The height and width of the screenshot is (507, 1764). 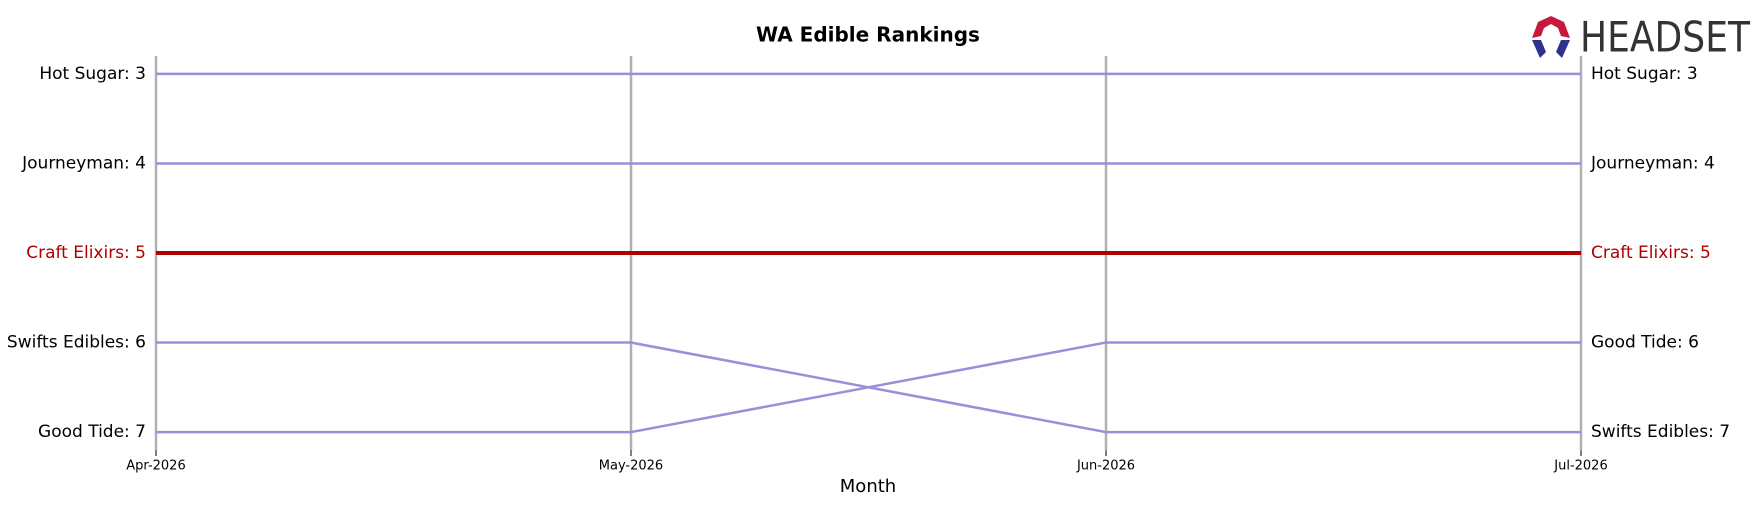 I want to click on end-label: Good Tide: 6, so click(x=1645, y=343).